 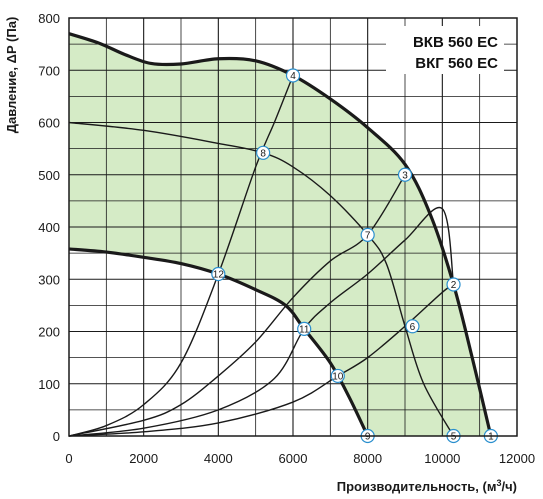 I want to click on y-tick-label: 200, so click(x=49, y=332).